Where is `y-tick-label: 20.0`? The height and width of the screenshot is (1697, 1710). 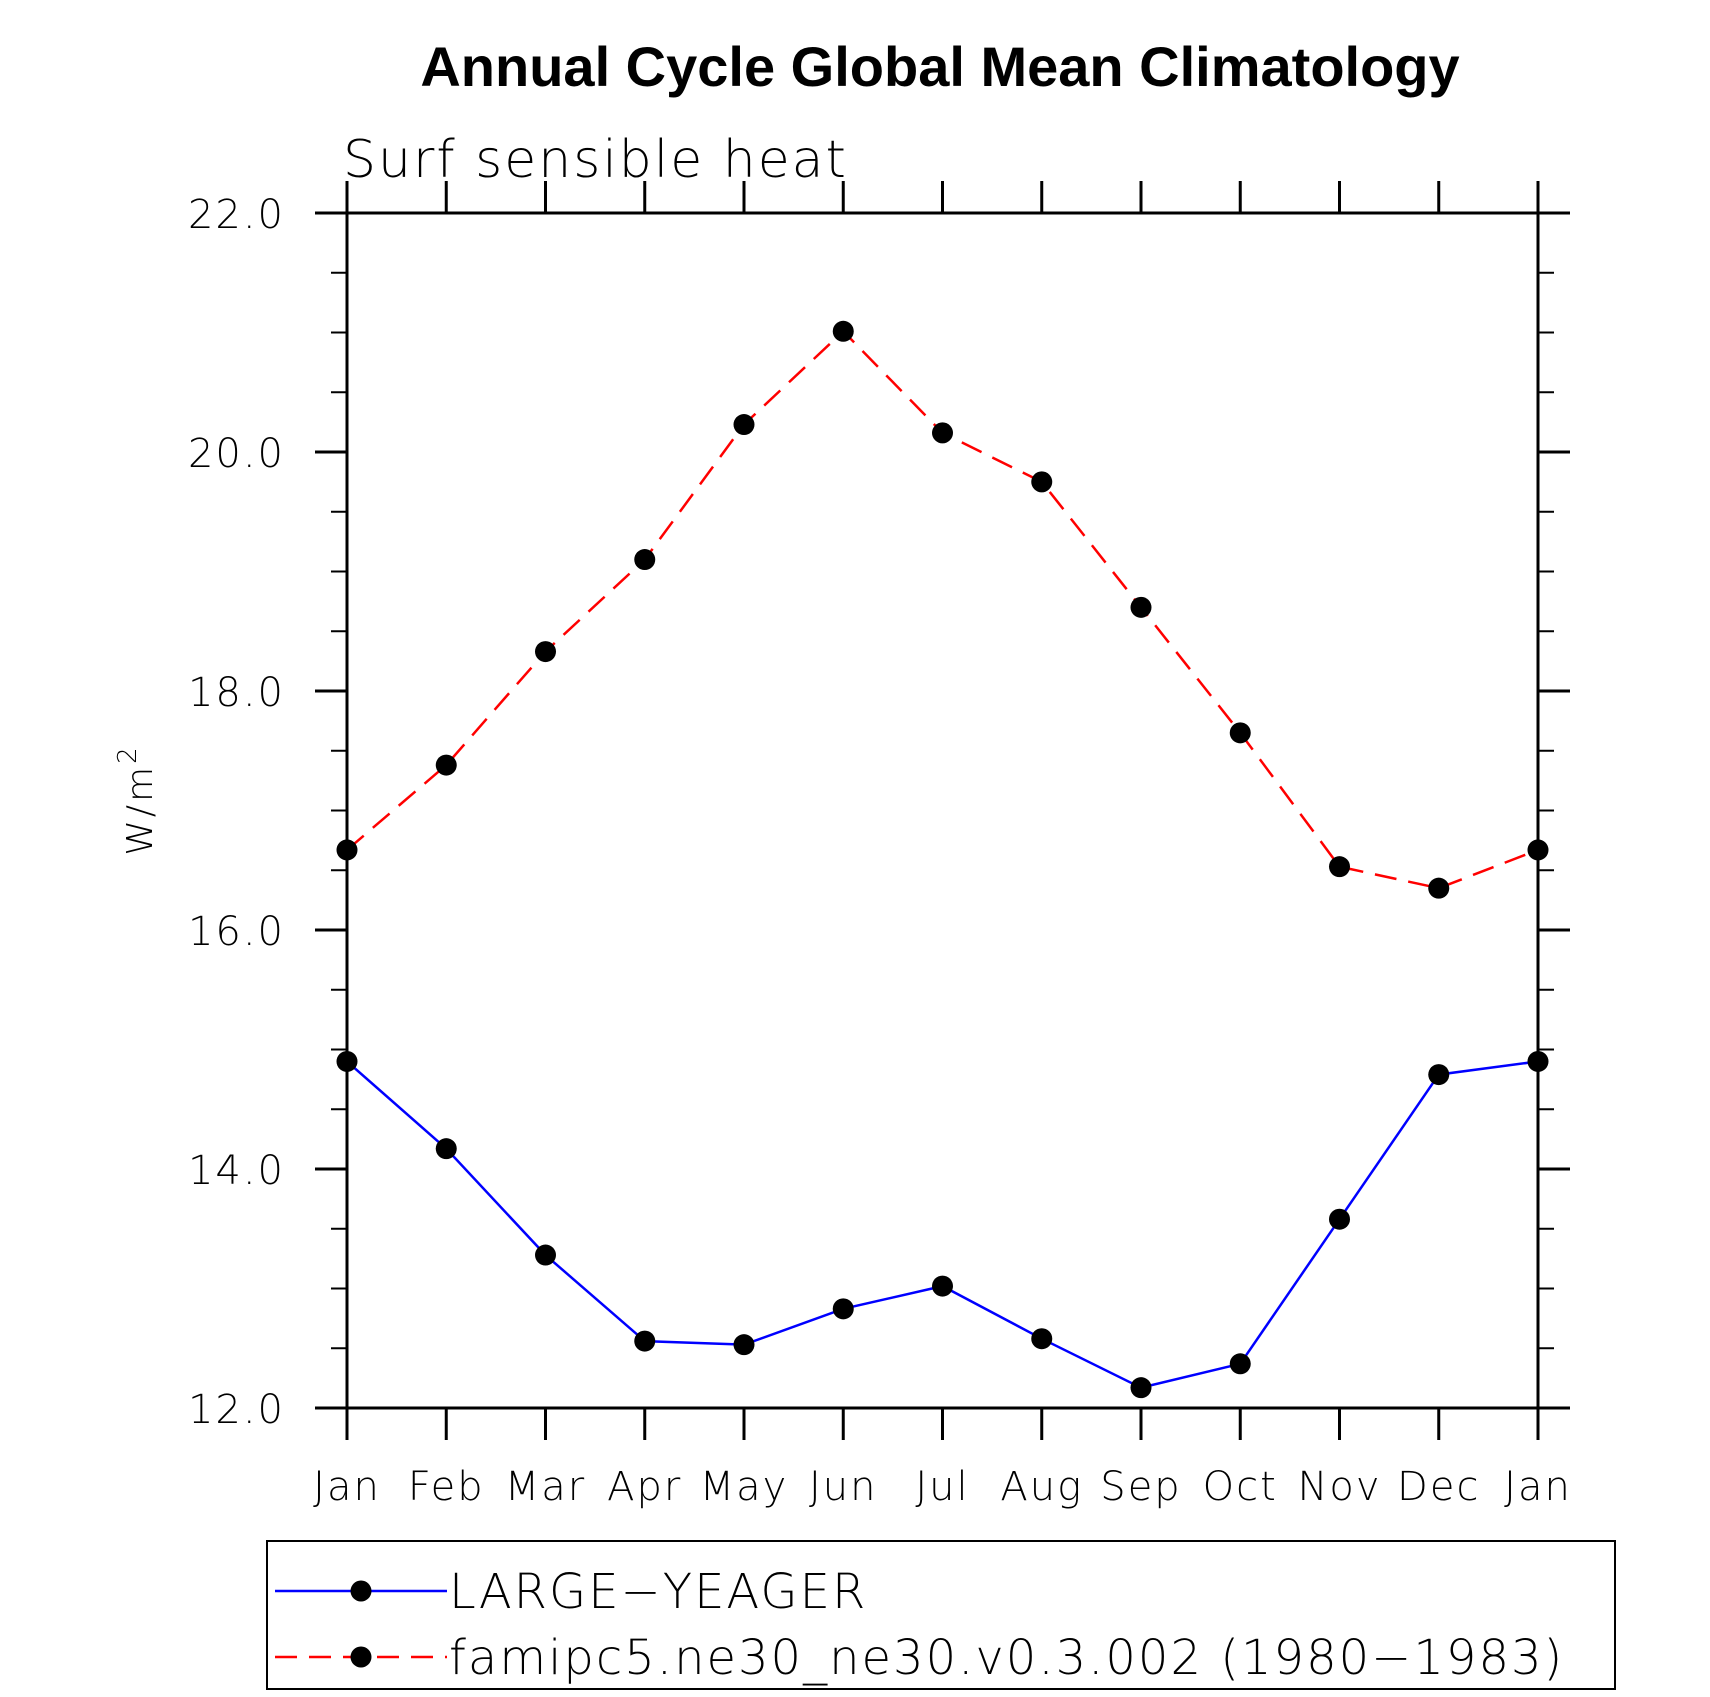 y-tick-label: 20.0 is located at coordinates (236, 454).